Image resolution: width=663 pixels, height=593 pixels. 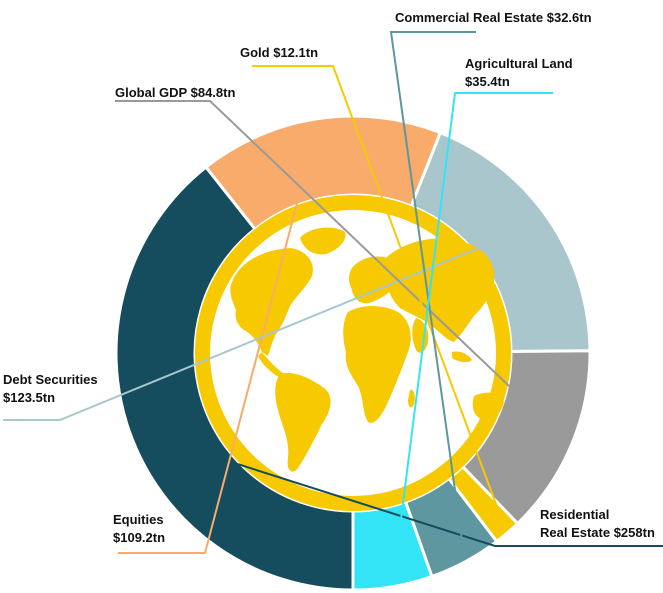 I want to click on label-gold: Gold $12.1tn, so click(x=279, y=52).